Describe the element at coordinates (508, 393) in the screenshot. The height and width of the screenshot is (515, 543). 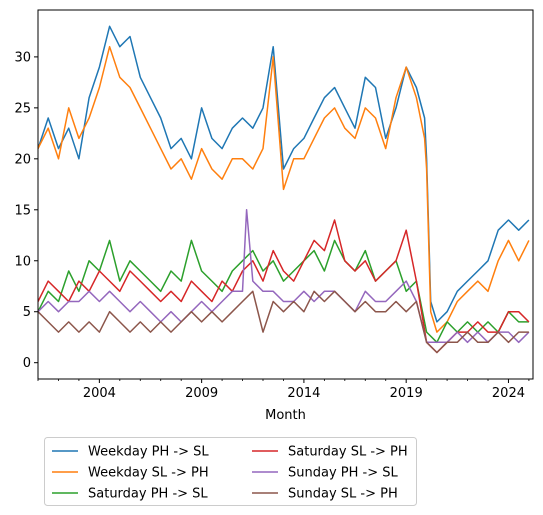
I see `x-tick-label: 2024` at that location.